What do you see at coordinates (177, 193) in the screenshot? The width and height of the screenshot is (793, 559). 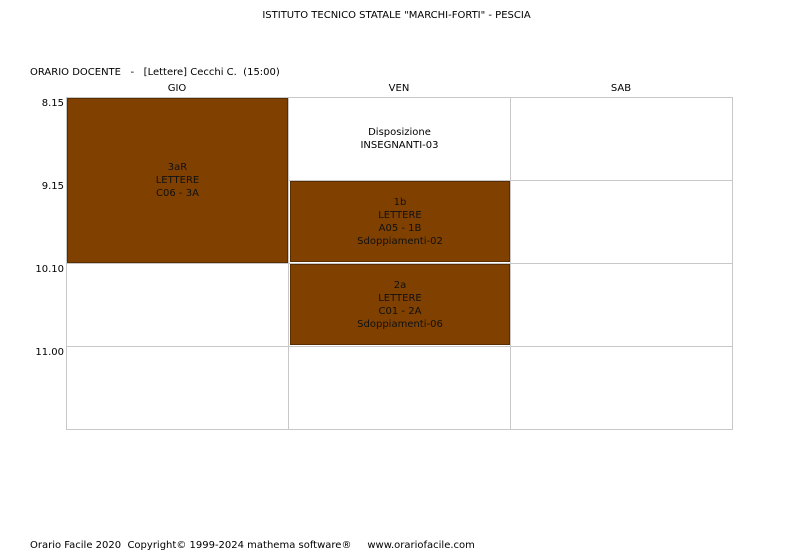 I see `room-label: C06 - 3A` at bounding box center [177, 193].